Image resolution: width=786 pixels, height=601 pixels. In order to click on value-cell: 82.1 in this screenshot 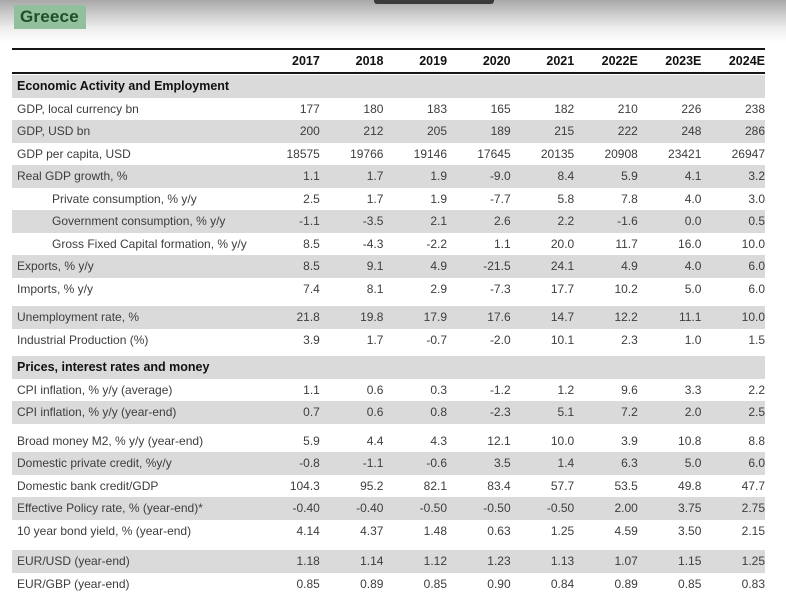, I will do `click(435, 485)`.